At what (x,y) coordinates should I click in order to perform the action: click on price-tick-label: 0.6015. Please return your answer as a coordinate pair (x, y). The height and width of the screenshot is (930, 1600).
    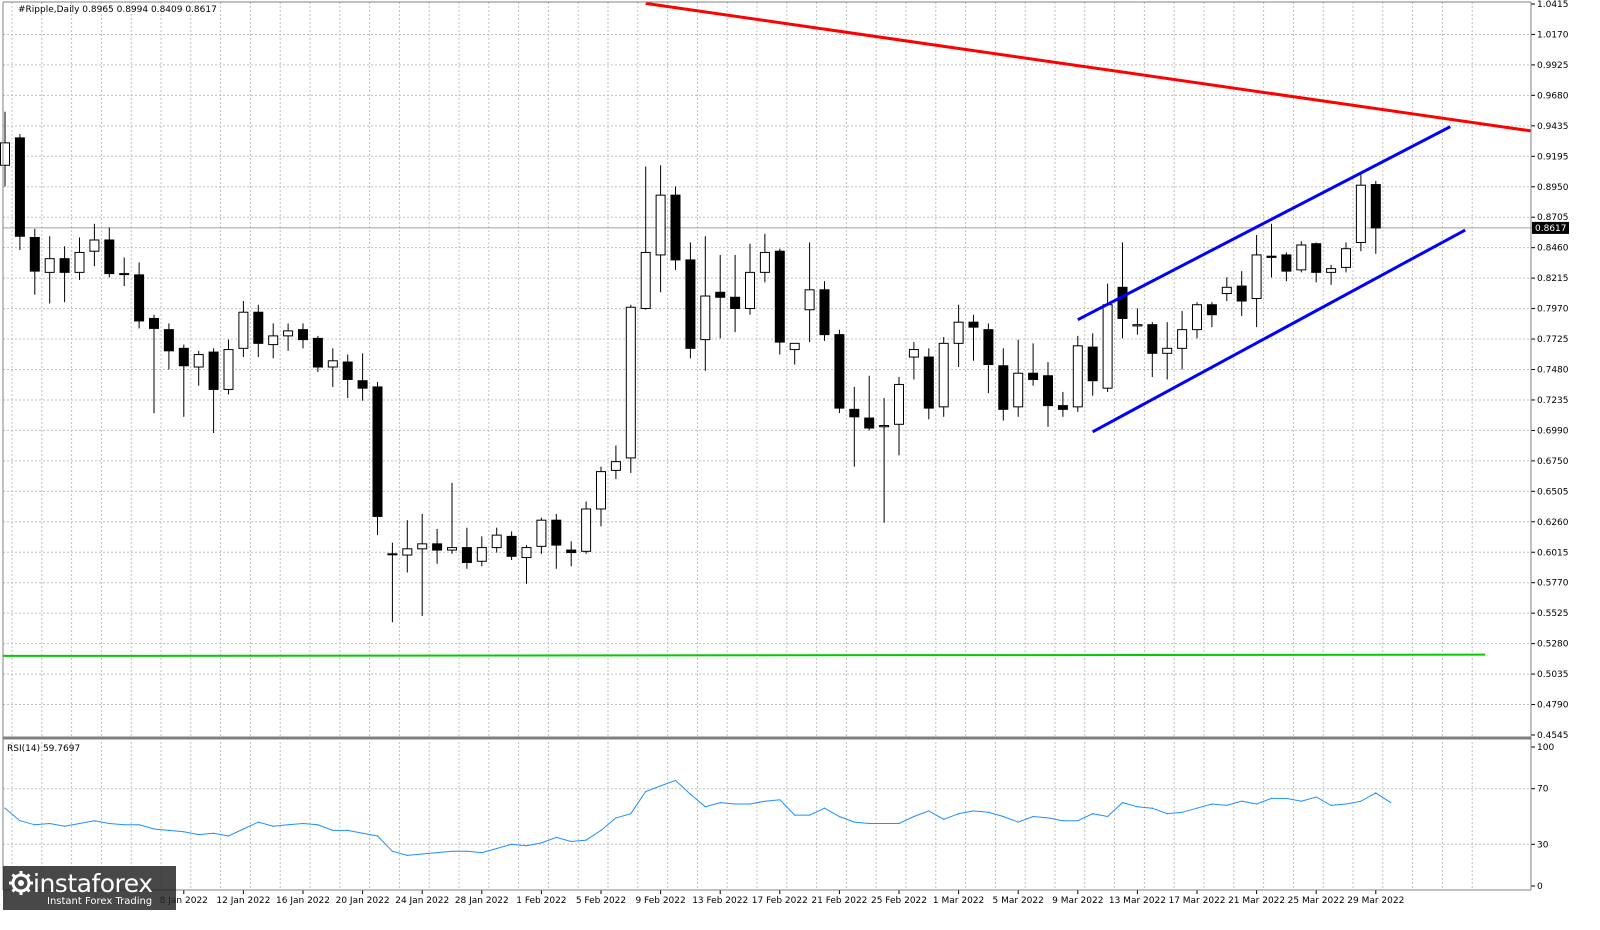
    Looking at the image, I should click on (1553, 553).